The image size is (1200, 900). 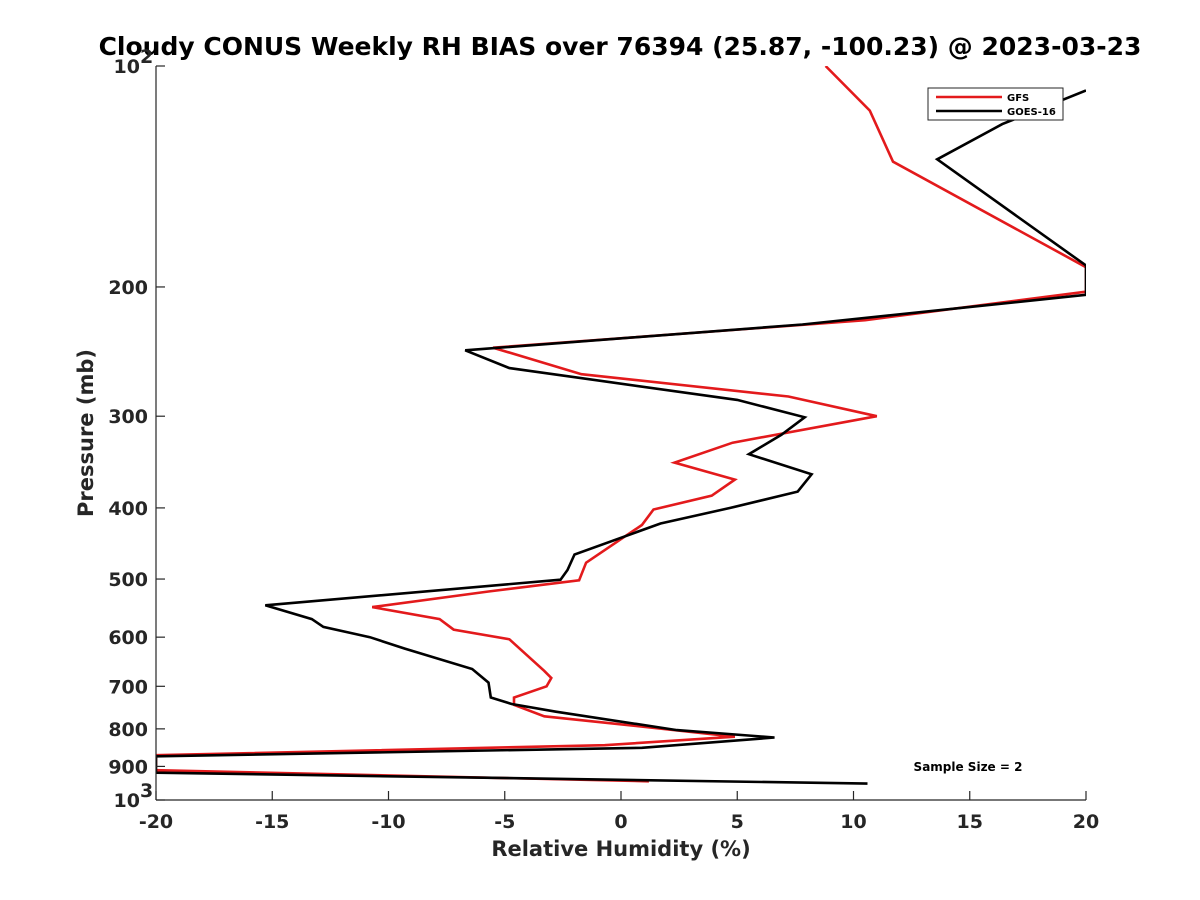 What do you see at coordinates (128, 509) in the screenshot?
I see `y-tick-label: 400` at bounding box center [128, 509].